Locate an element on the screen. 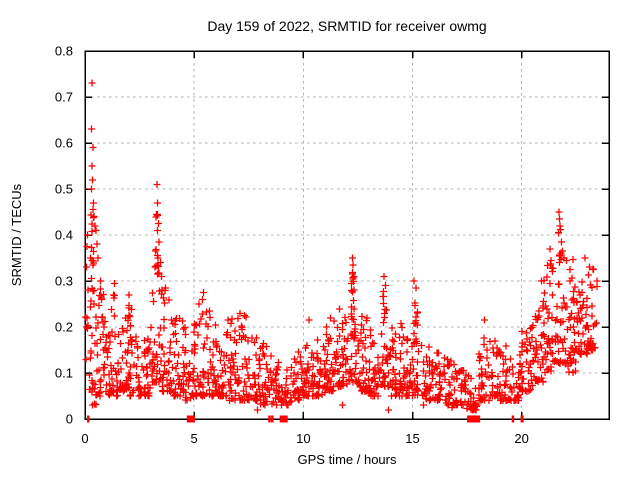 The width and height of the screenshot is (640, 480). x-tick-label: 10 is located at coordinates (303, 438).